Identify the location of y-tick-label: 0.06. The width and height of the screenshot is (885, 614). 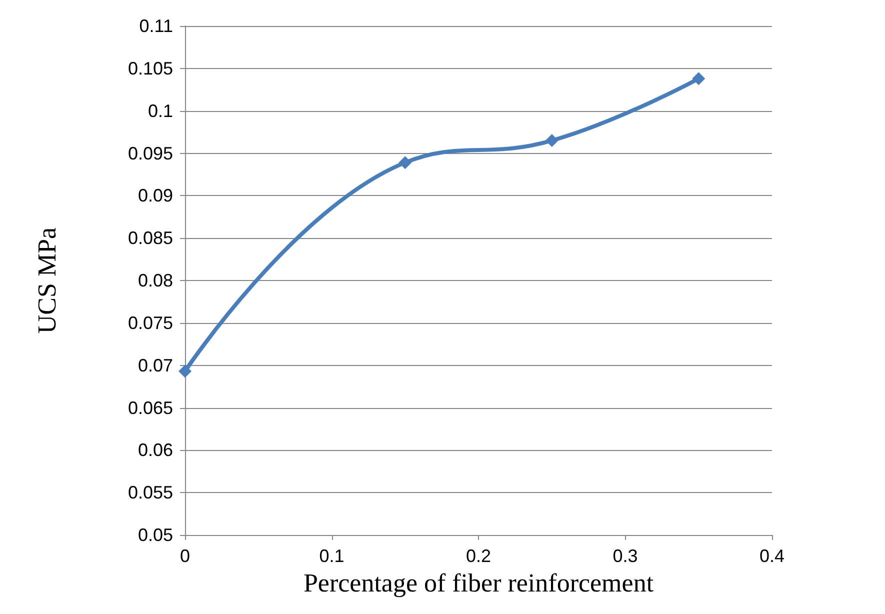
(155, 450).